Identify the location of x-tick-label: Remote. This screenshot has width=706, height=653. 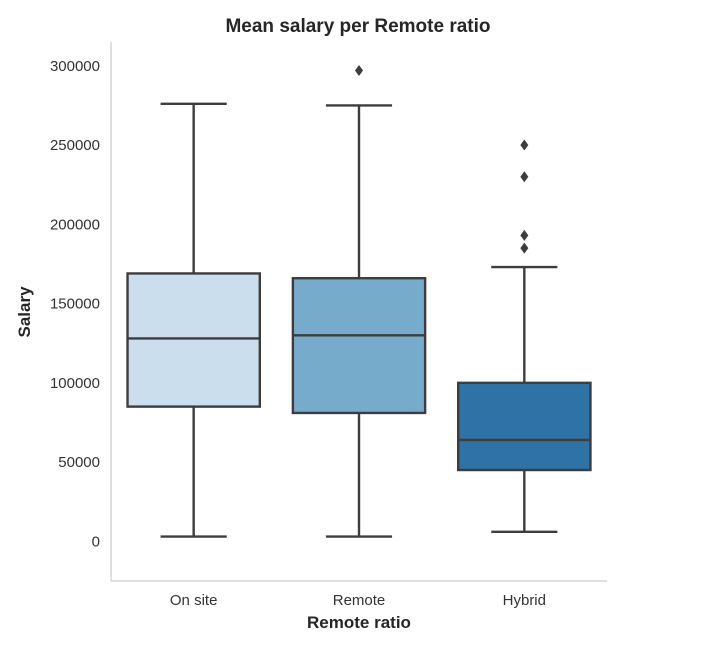
(359, 600).